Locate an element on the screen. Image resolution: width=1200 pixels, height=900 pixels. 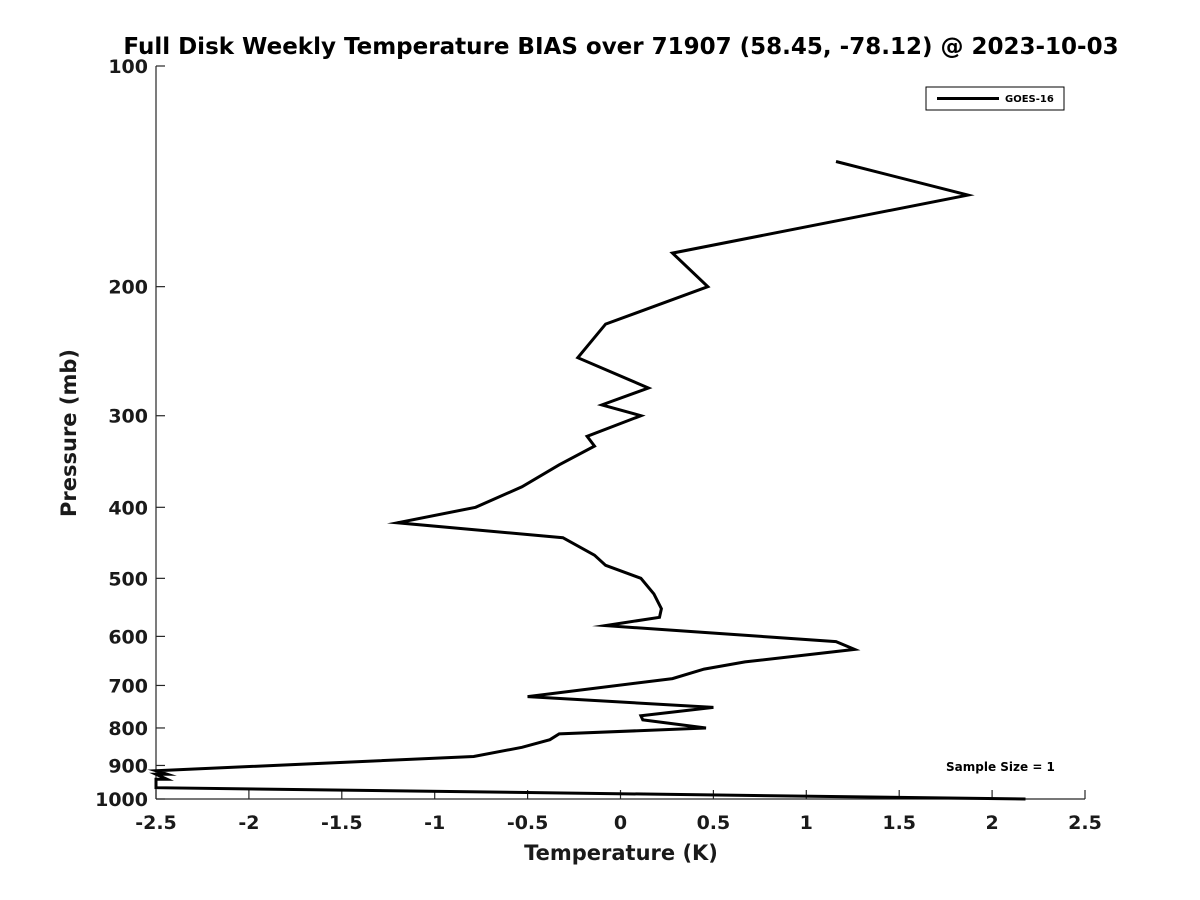
x-axis-label: Temperature (K) is located at coordinates (621, 853).